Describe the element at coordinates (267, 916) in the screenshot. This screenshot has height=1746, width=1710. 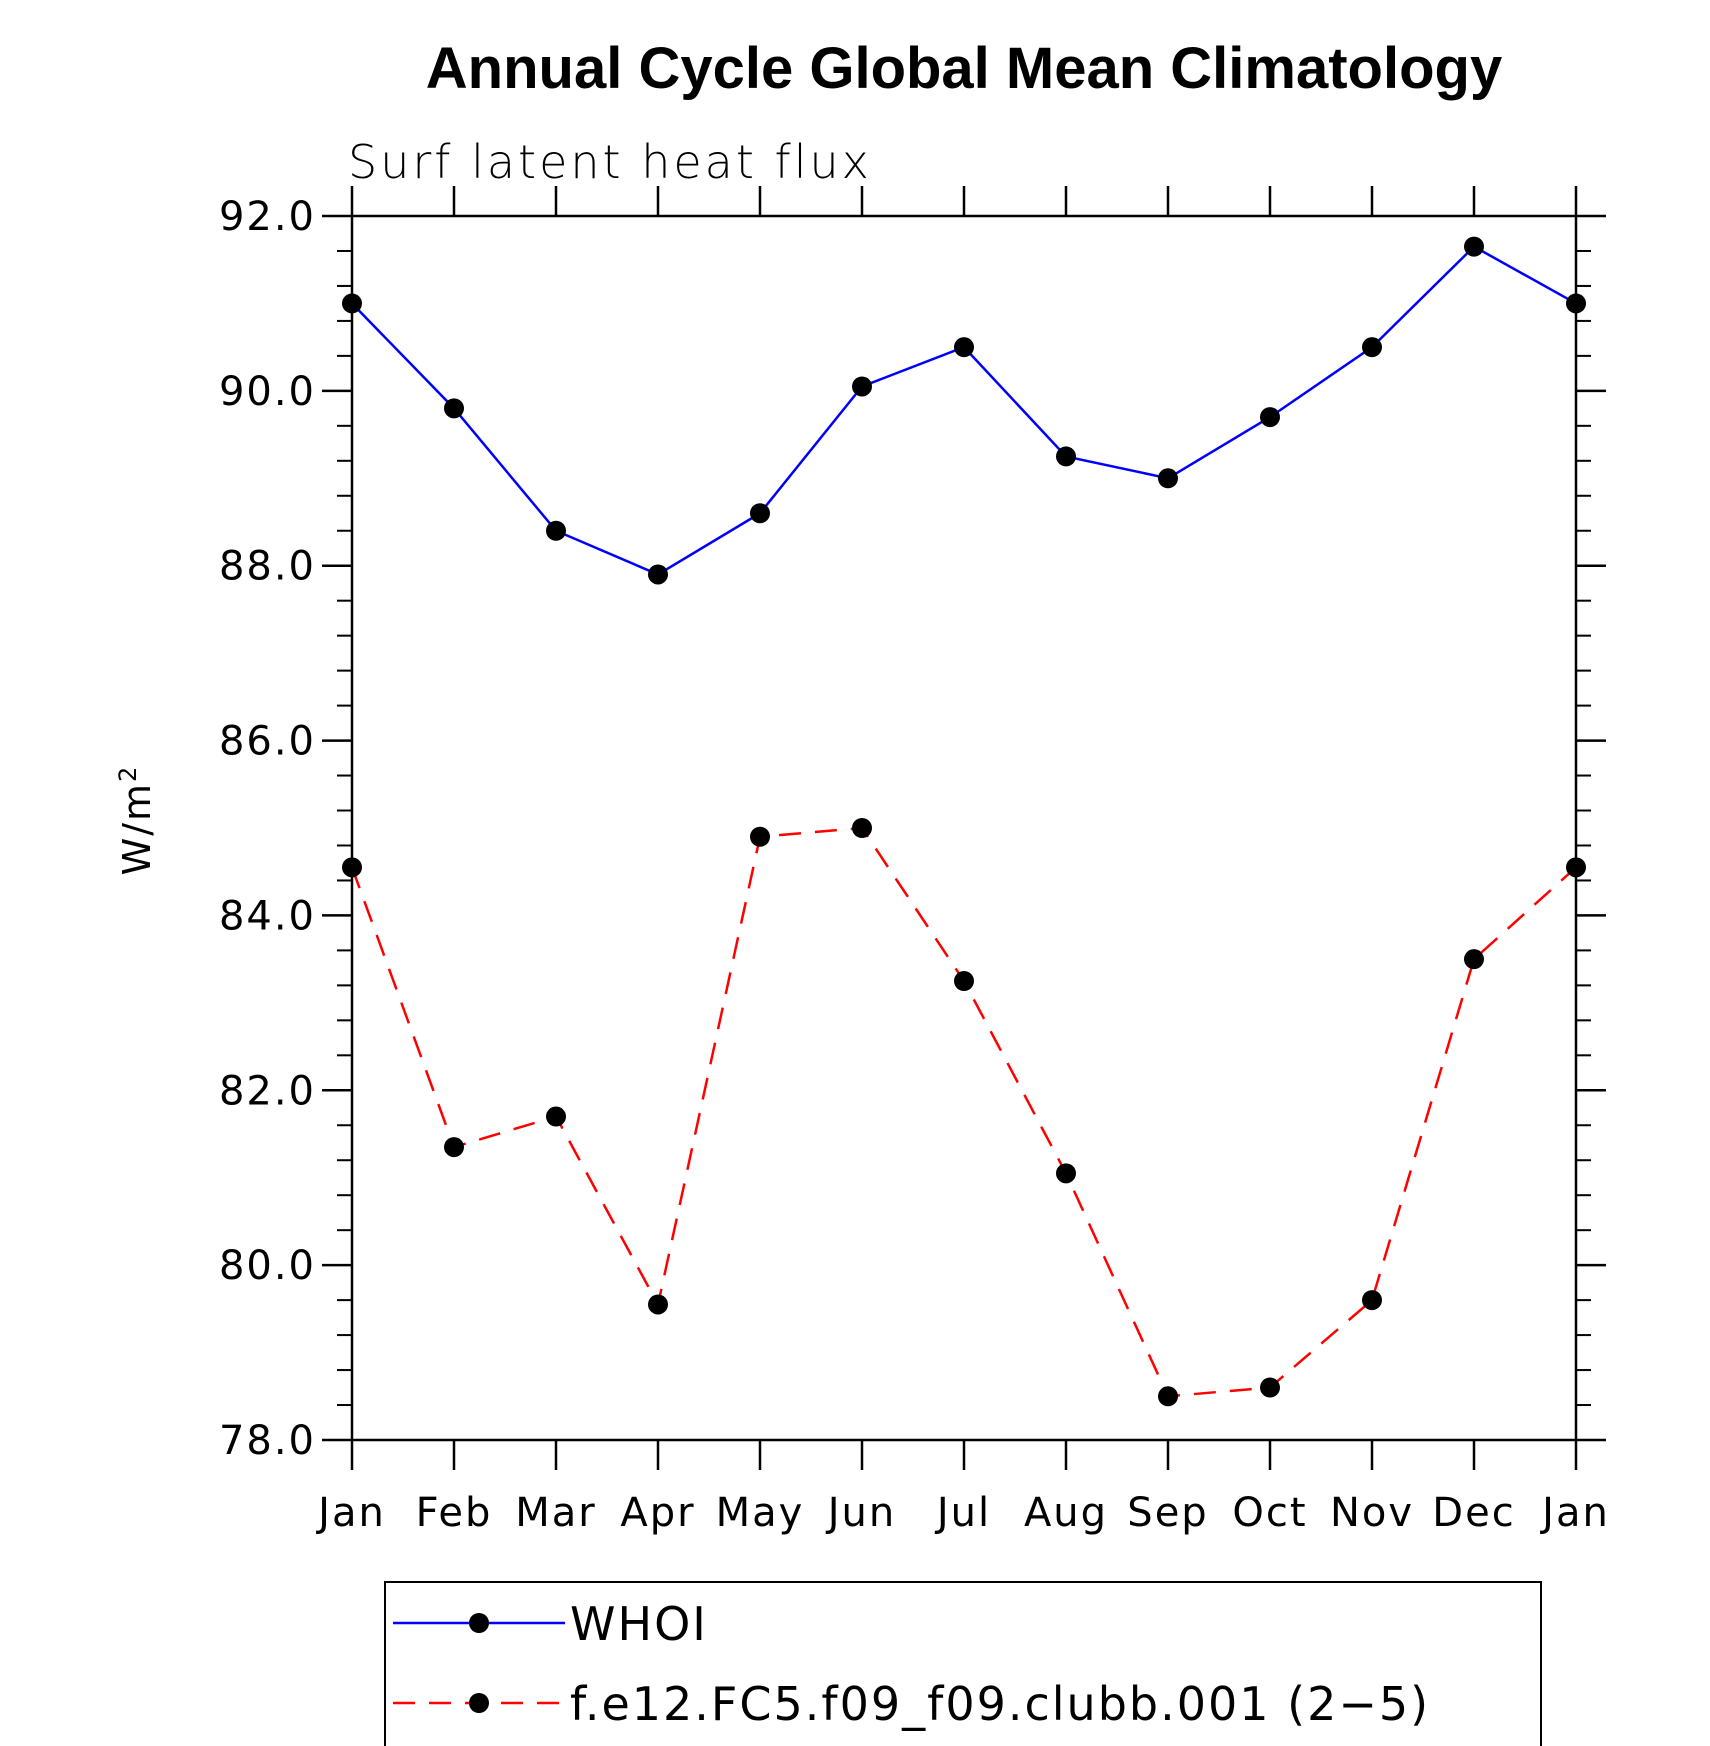
I see `y-tick-label: 84.0` at that location.